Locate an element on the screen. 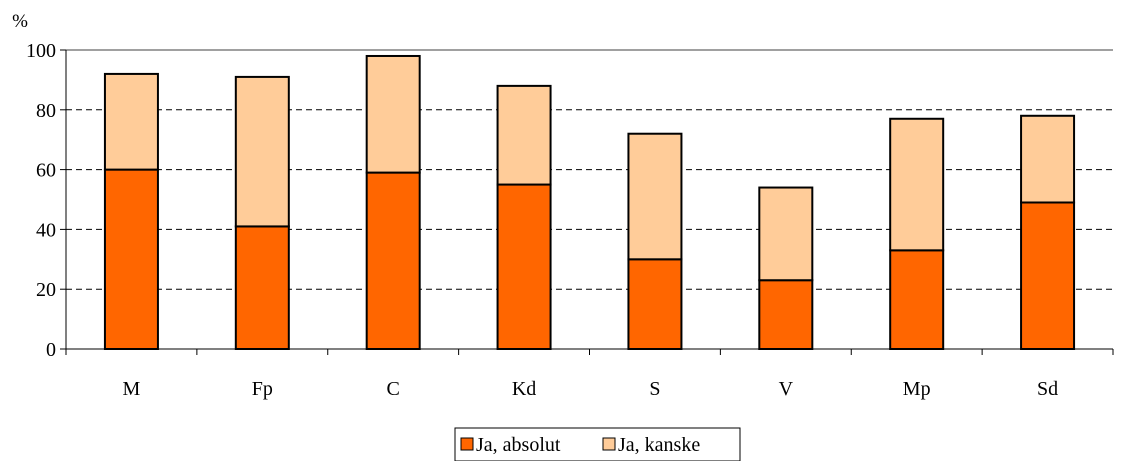 The width and height of the screenshot is (1125, 461). y-tick-label-40: 40 is located at coordinates (46, 230).